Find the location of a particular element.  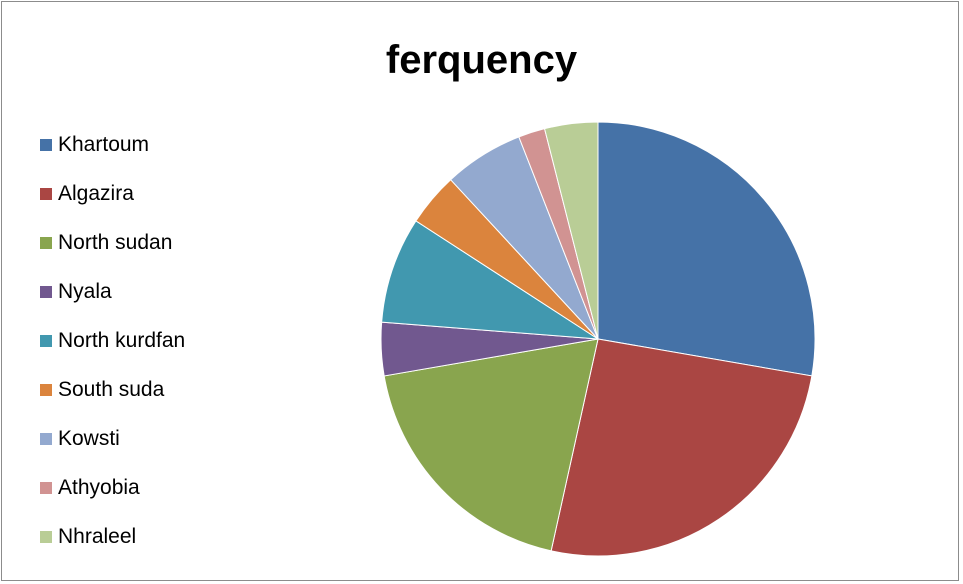

legend-swatch-athyobia is located at coordinates (46, 488).